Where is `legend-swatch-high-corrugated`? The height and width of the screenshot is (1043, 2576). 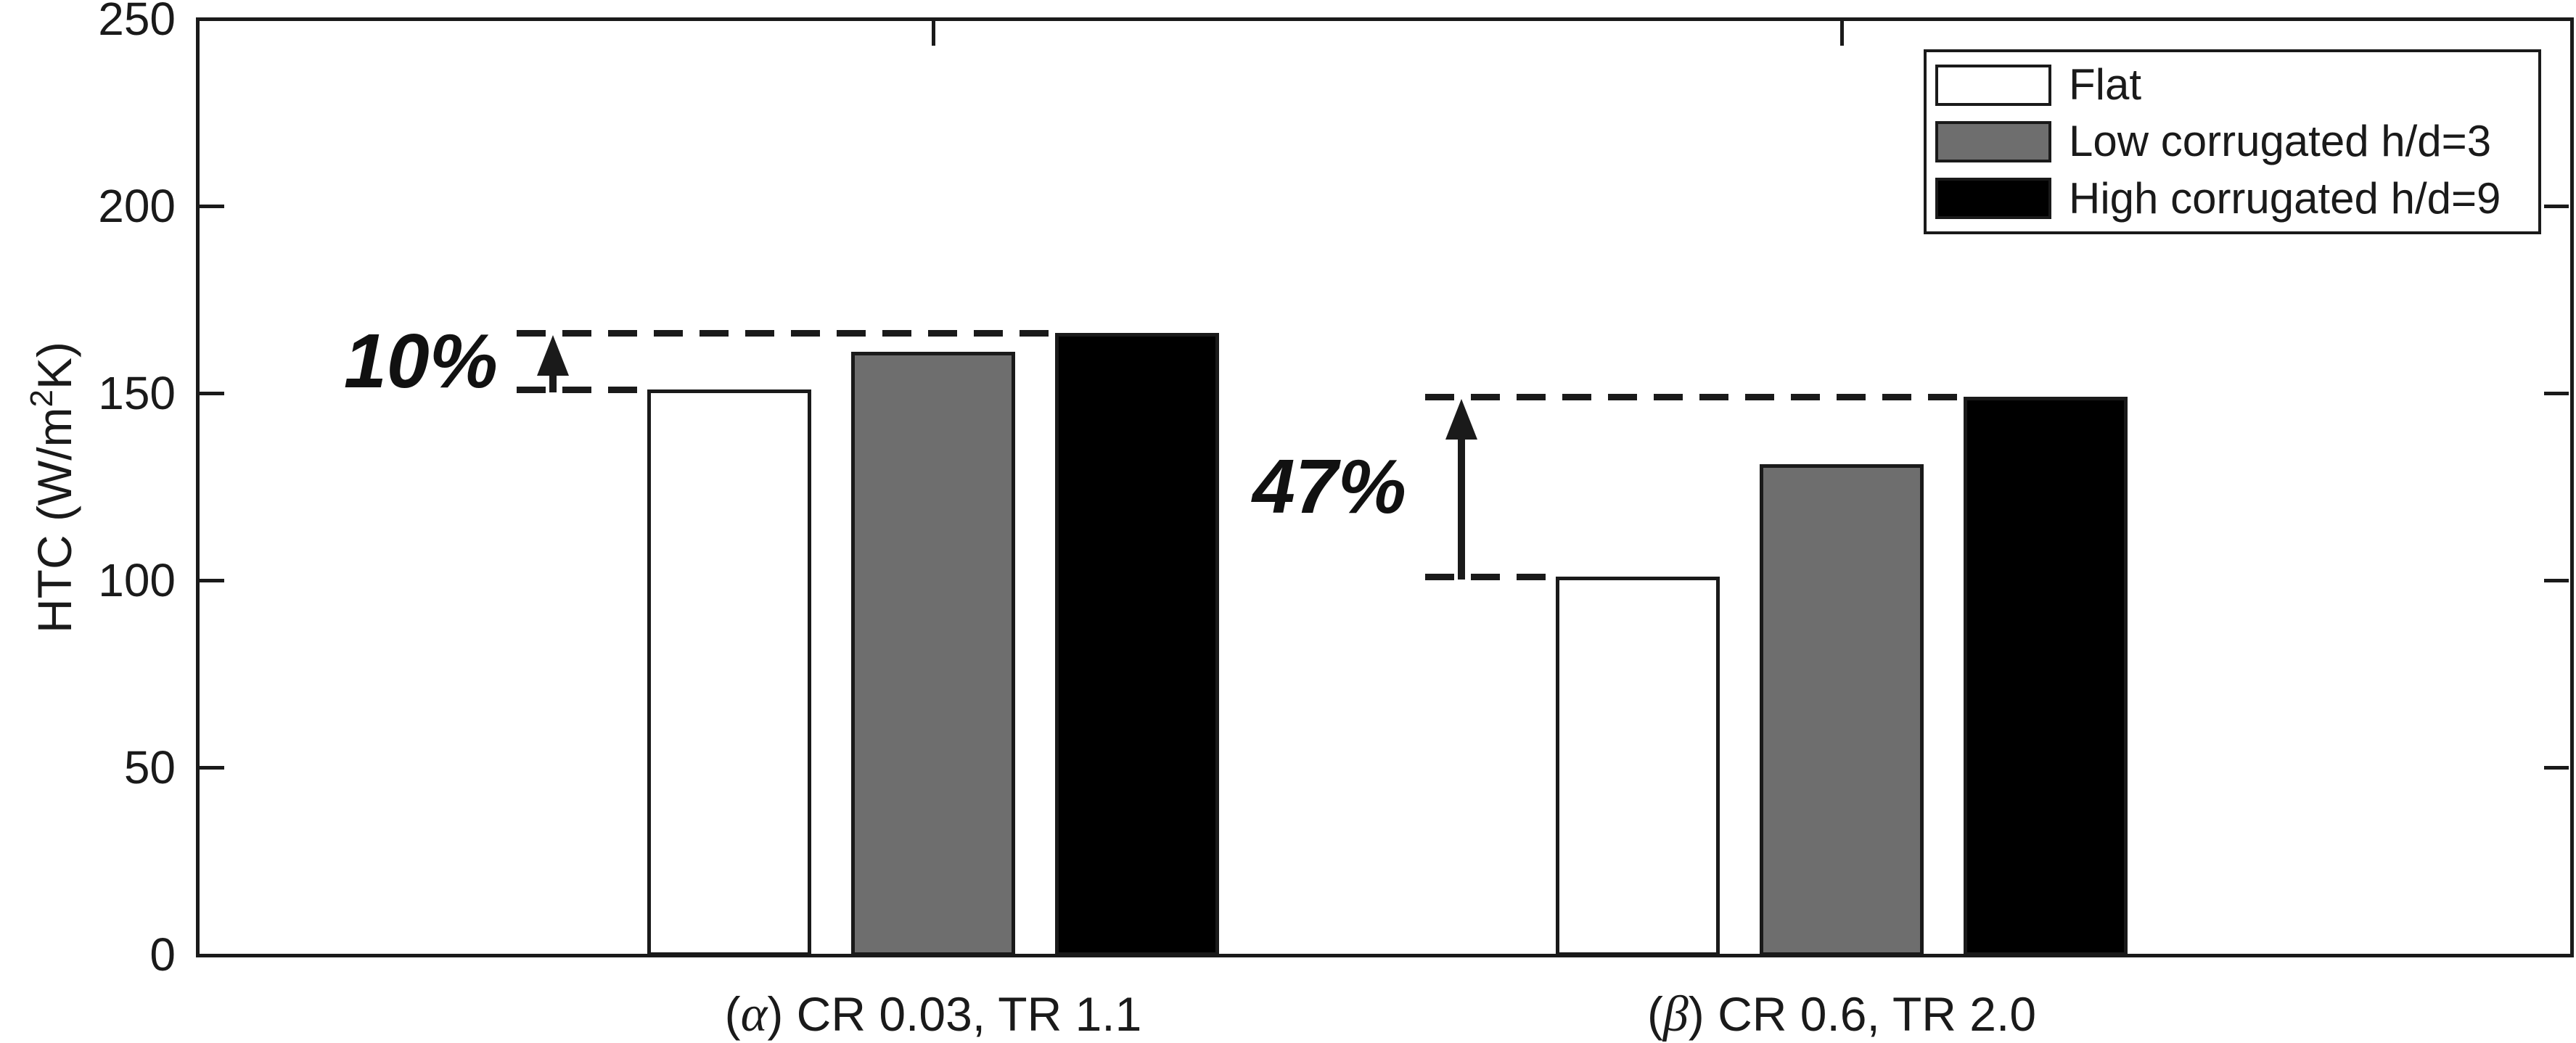 legend-swatch-high-corrugated is located at coordinates (1993, 199).